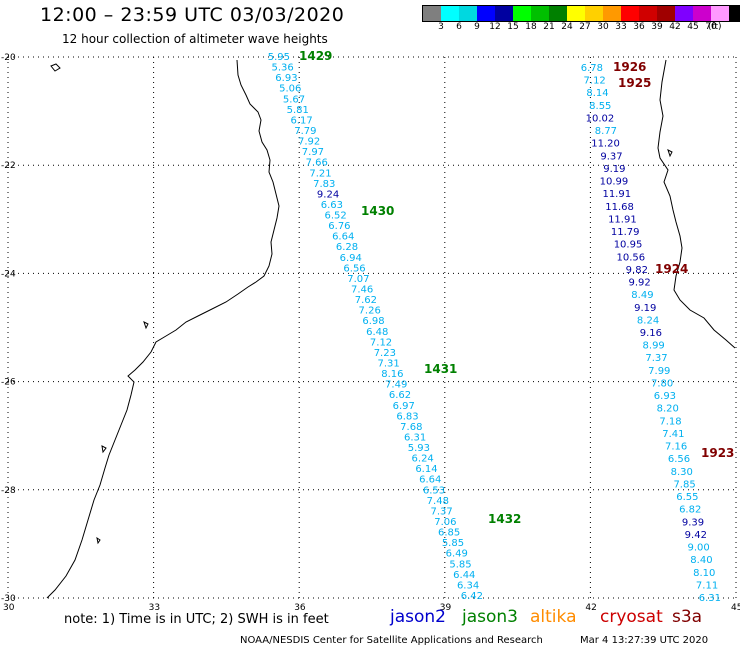 Image resolution: width=740 pixels, height=650 pixels. What do you see at coordinates (553, 617) in the screenshot?
I see `satellite-name-altika: altika` at bounding box center [553, 617].